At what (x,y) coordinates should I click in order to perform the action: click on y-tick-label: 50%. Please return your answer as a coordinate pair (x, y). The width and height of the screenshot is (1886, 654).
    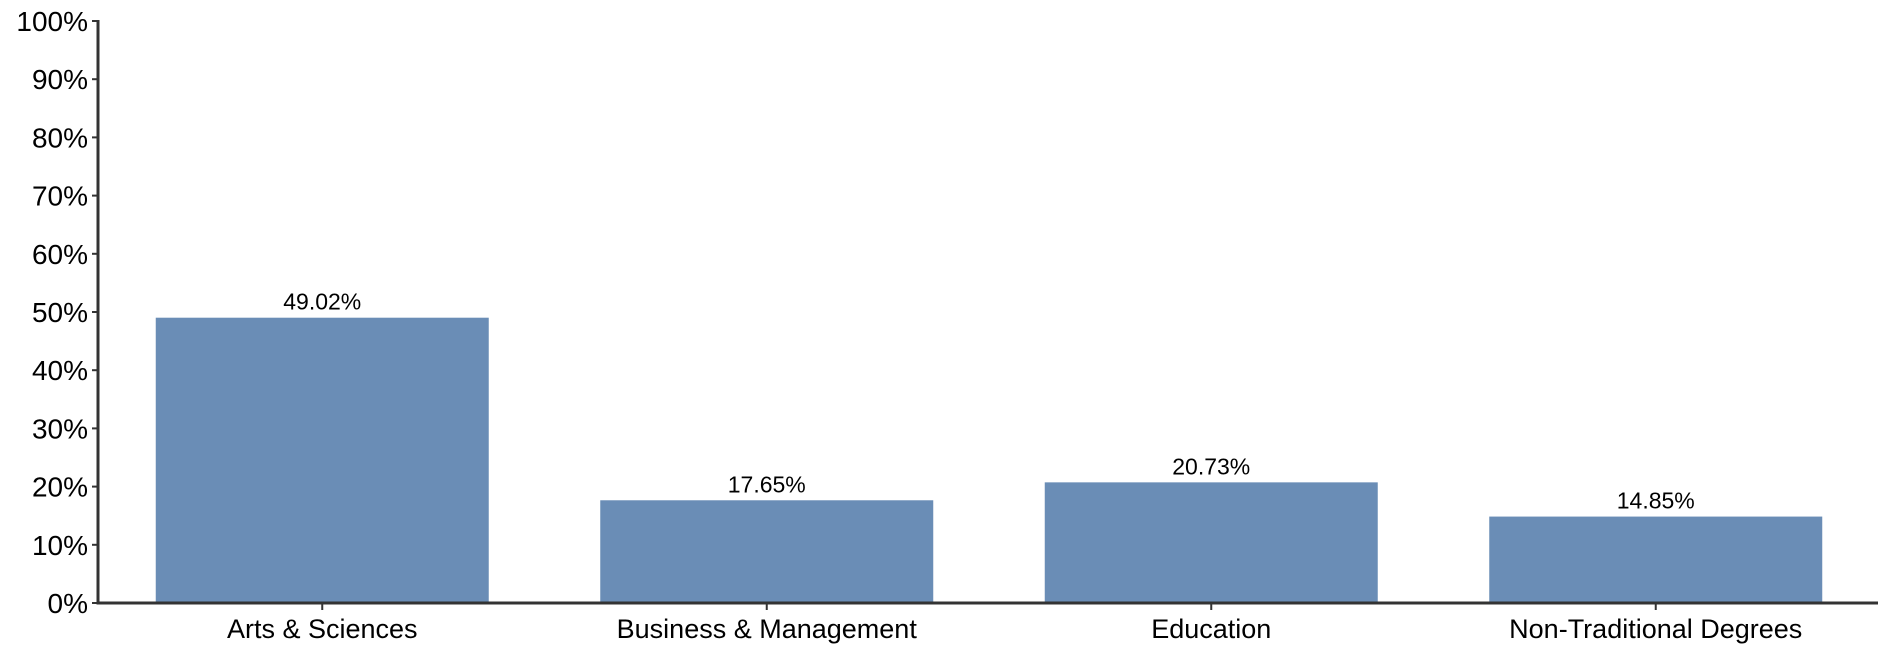
    Looking at the image, I should click on (60, 312).